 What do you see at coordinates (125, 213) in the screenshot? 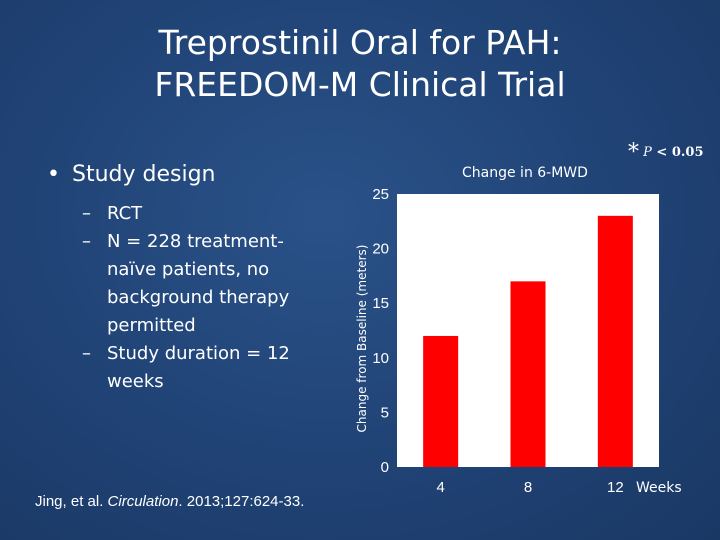
I see `sub-bullet-text: RCT` at bounding box center [125, 213].